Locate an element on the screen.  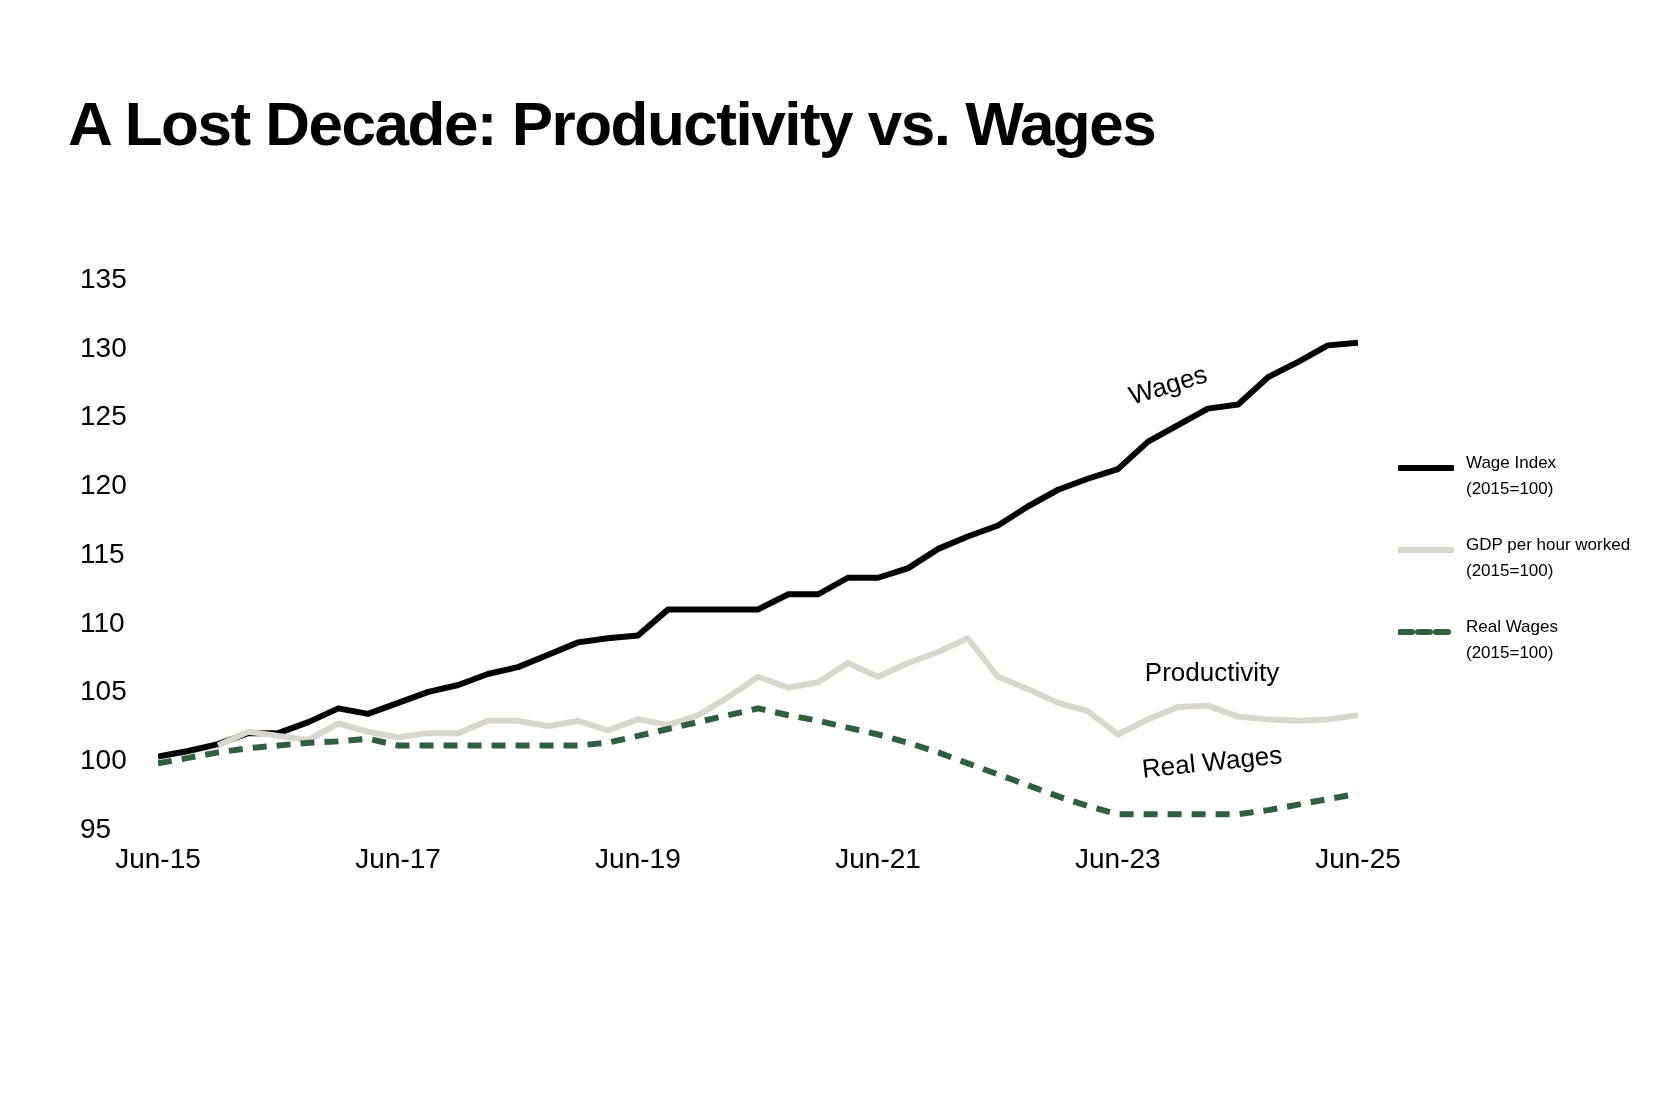
x-tick-label: Jun-19 is located at coordinates (638, 858).